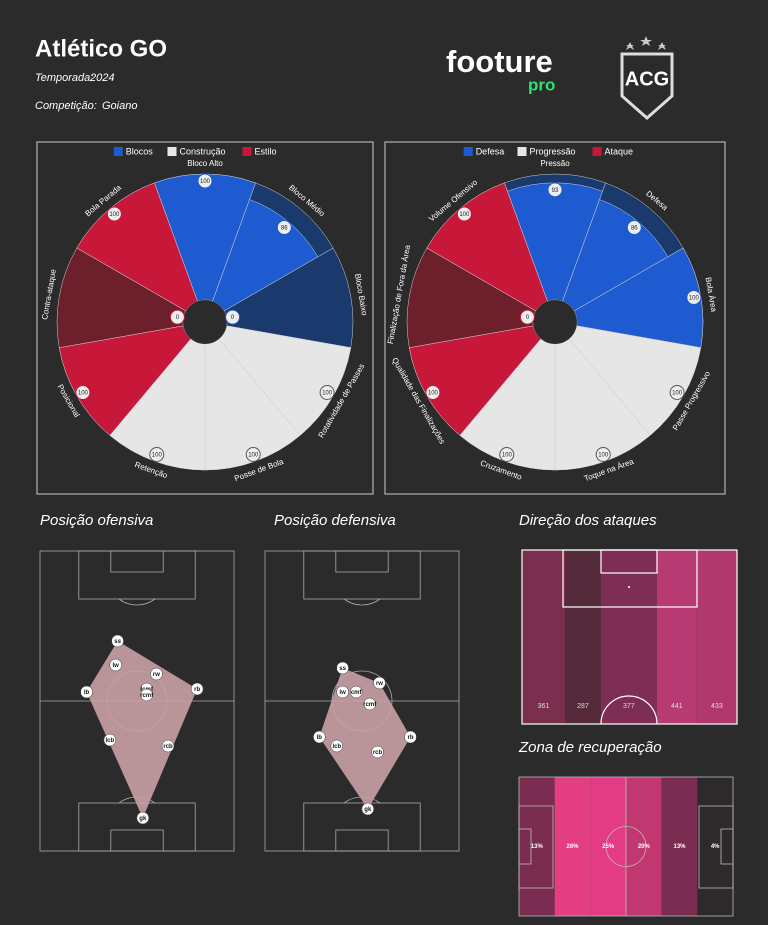 The image size is (768, 925). Describe the element at coordinates (66, 106) in the screenshot. I see `competition-label: Competição:` at that location.